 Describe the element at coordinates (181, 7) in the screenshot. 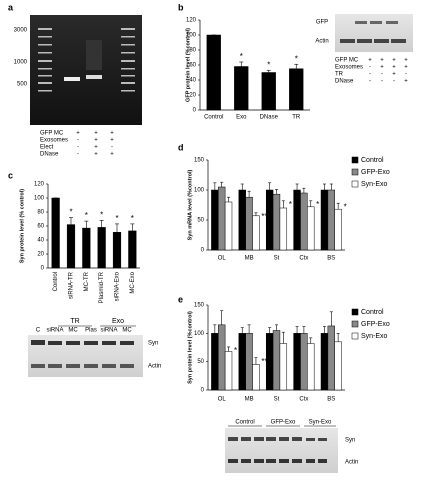

I see `panel-label: b` at that location.